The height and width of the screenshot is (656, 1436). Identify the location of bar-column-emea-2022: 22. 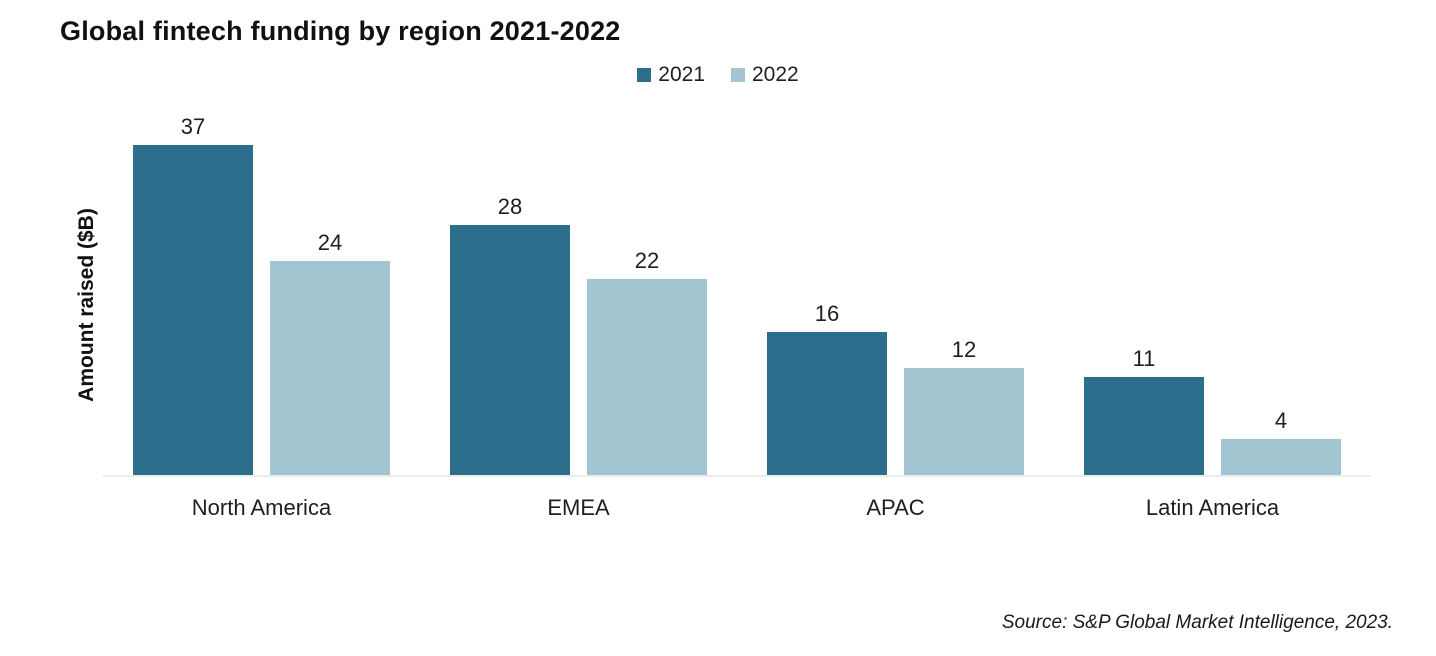
(647, 362).